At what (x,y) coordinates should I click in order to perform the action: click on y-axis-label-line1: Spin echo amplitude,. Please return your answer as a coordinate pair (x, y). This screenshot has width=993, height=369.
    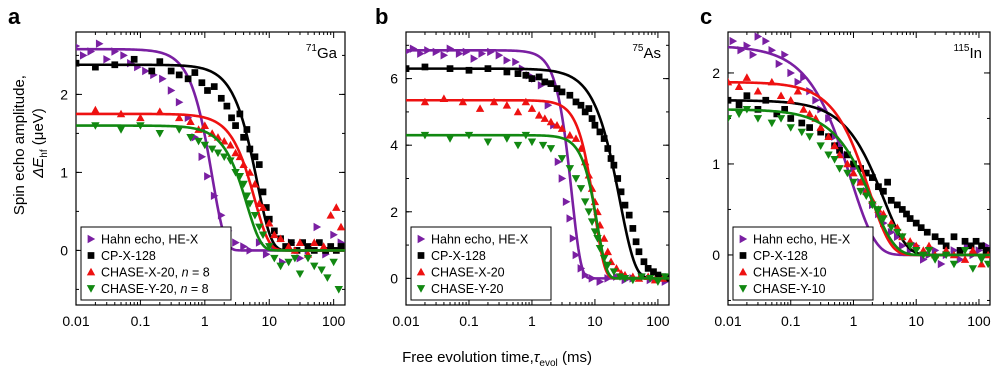
    Looking at the image, I should click on (19, 145).